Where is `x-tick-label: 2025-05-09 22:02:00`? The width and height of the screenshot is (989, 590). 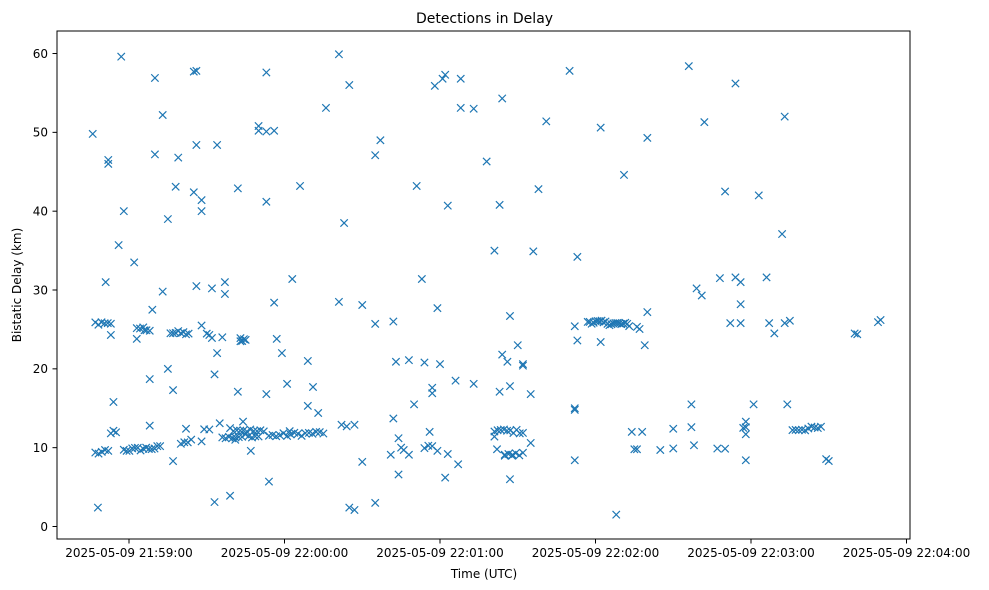 x-tick-label: 2025-05-09 22:02:00 is located at coordinates (595, 553).